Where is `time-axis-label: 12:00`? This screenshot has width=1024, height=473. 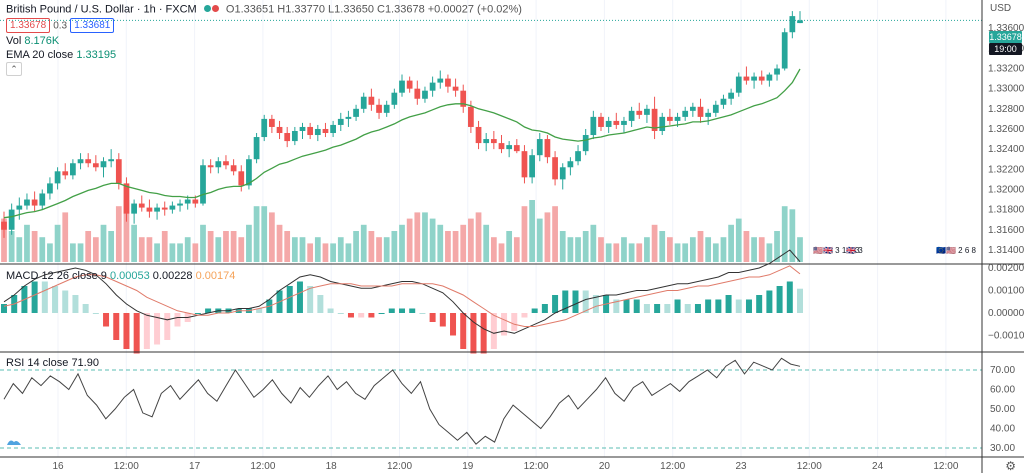 time-axis-label: 12:00 is located at coordinates (945, 466).